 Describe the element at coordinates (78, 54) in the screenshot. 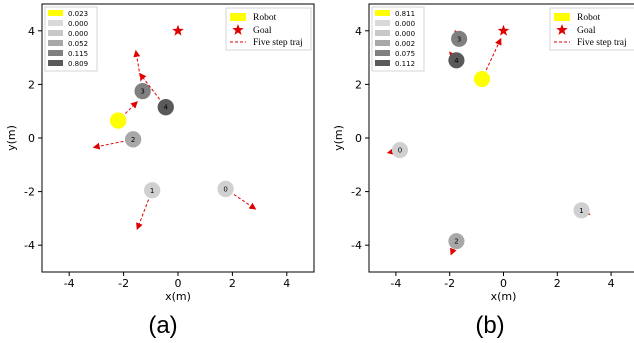

I see `attention-weight: 0.115` at that location.